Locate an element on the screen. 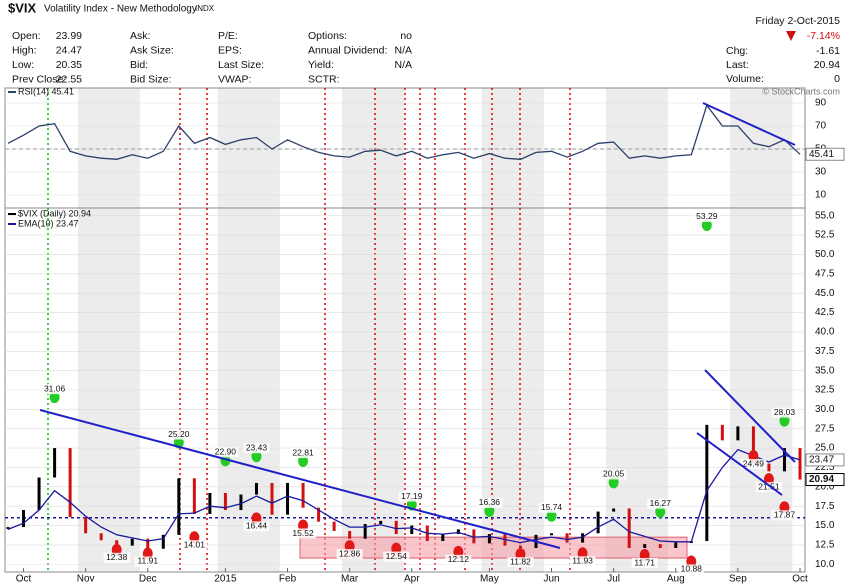  x-tick-label: Feb is located at coordinates (288, 579).